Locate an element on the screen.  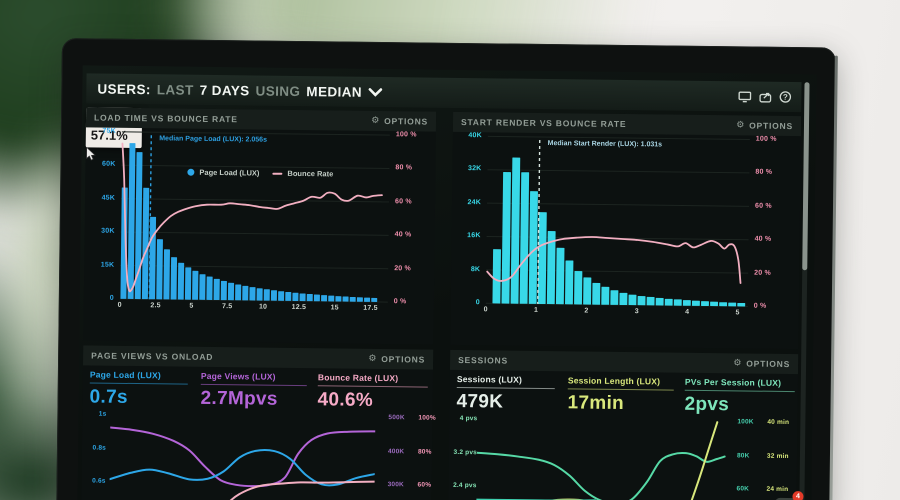
metric-bounce-rate: Bounce Rate (LUX) 40.6% is located at coordinates (372, 392).